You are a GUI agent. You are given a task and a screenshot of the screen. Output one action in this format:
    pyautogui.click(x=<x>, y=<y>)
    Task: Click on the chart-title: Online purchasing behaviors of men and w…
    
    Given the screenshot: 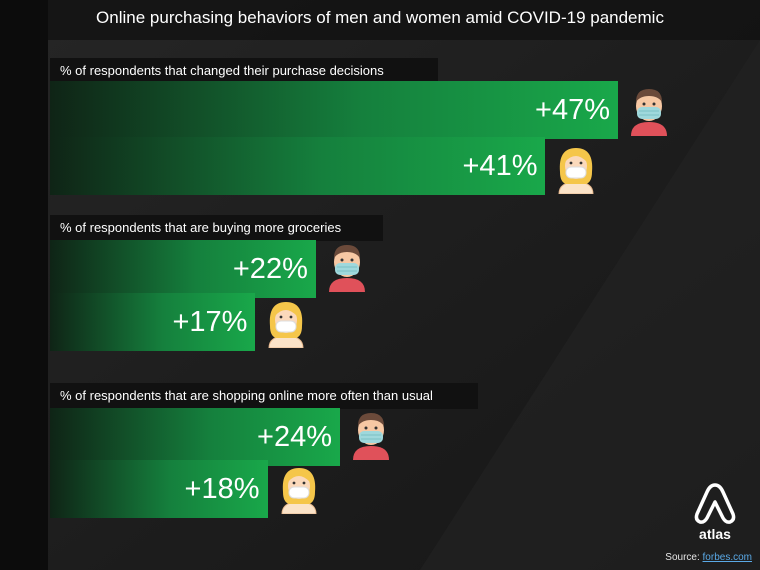 What is the action you would take?
    pyautogui.click(x=380, y=17)
    